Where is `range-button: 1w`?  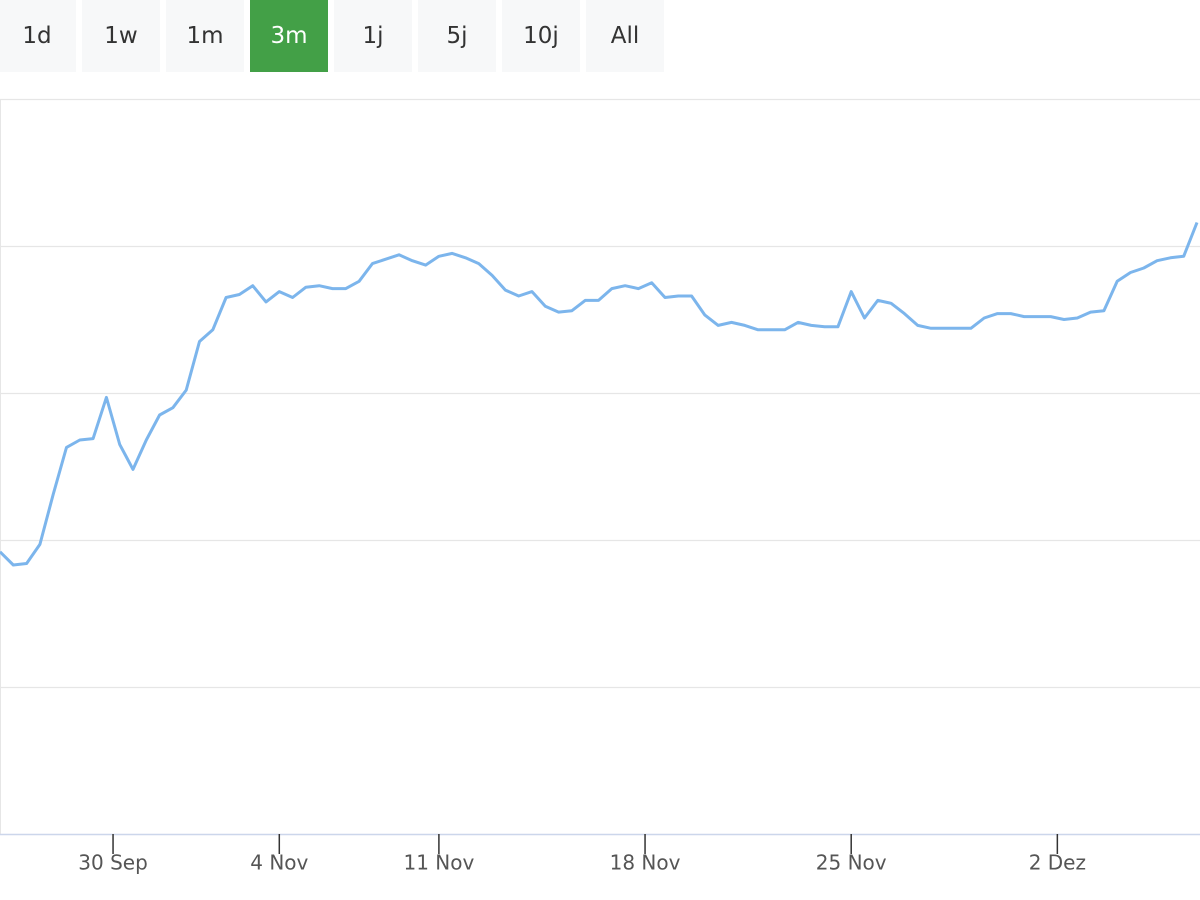
range-button: 1w is located at coordinates (121, 36).